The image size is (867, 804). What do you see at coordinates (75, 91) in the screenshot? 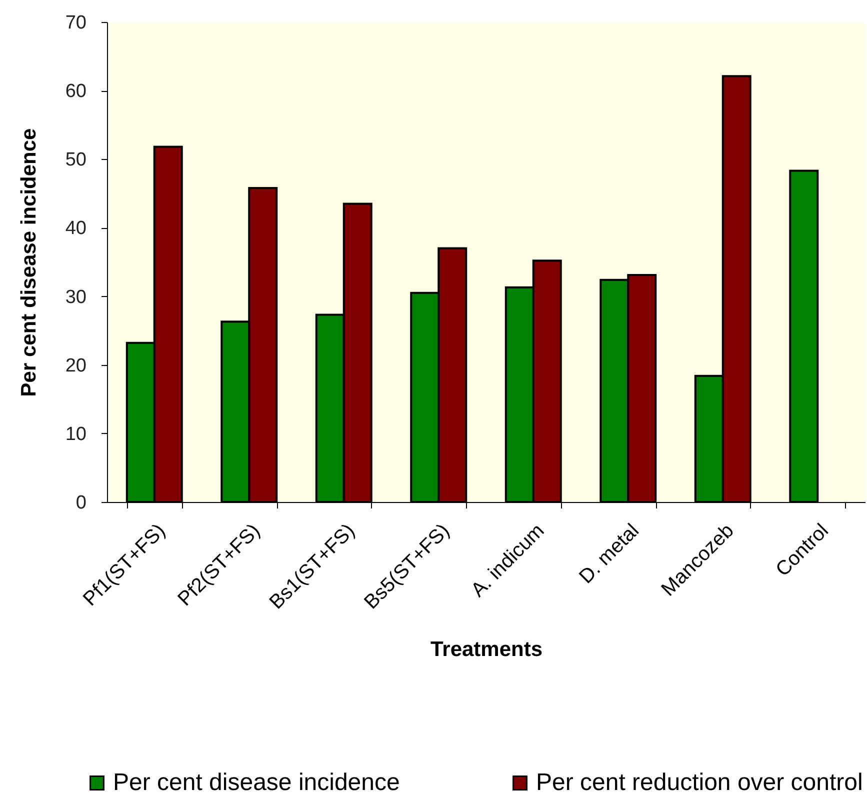
I see `y-tick-label: 60` at bounding box center [75, 91].